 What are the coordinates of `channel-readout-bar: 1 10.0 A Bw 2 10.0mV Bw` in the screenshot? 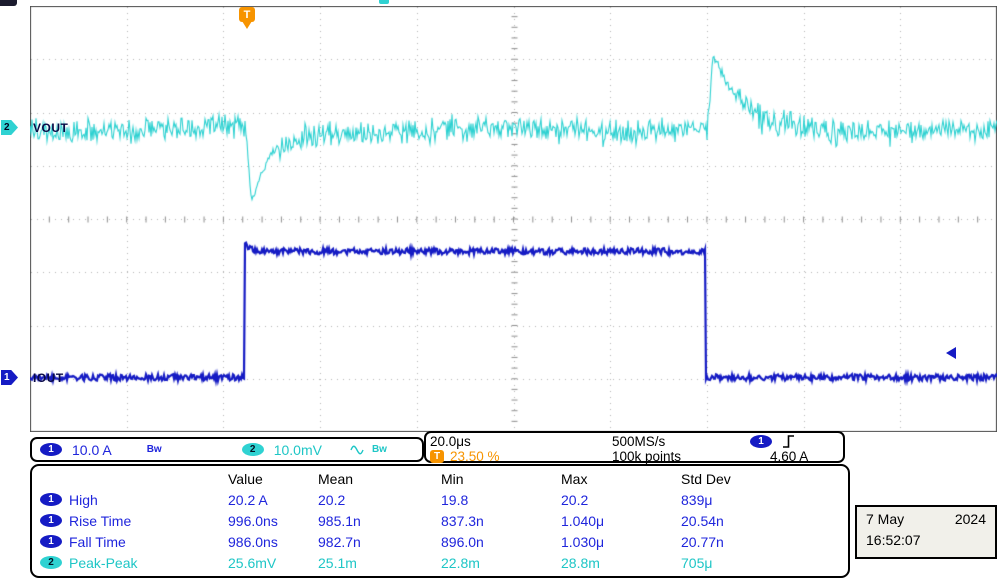 It's located at (227, 449).